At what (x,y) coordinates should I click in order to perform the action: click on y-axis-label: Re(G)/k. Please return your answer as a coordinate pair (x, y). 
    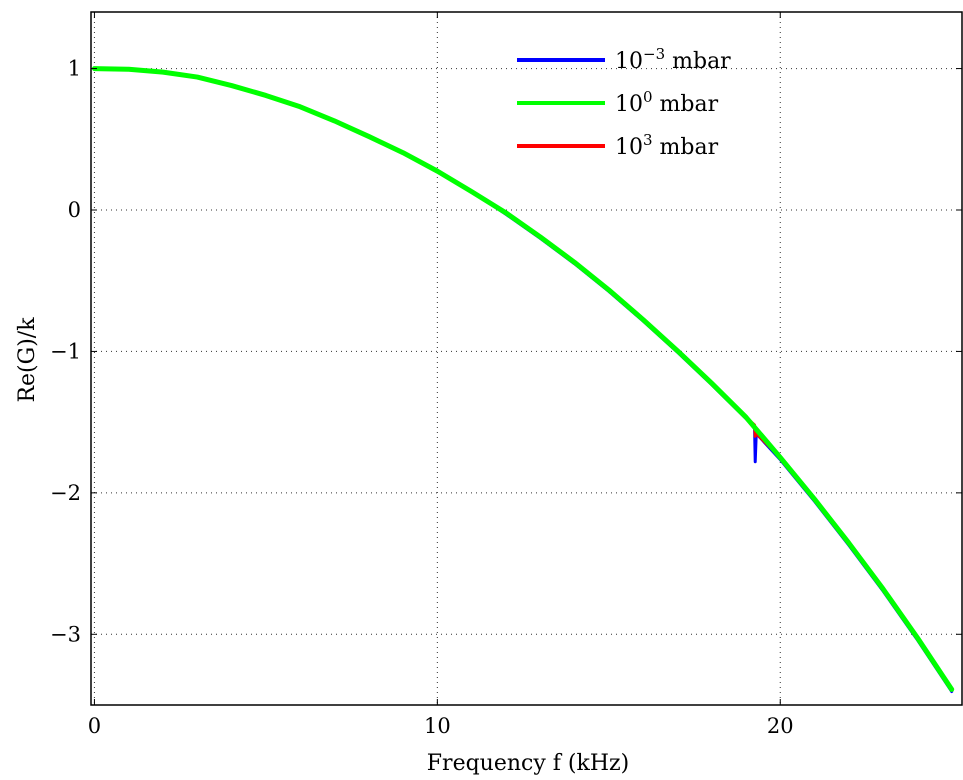
    Looking at the image, I should click on (27, 360).